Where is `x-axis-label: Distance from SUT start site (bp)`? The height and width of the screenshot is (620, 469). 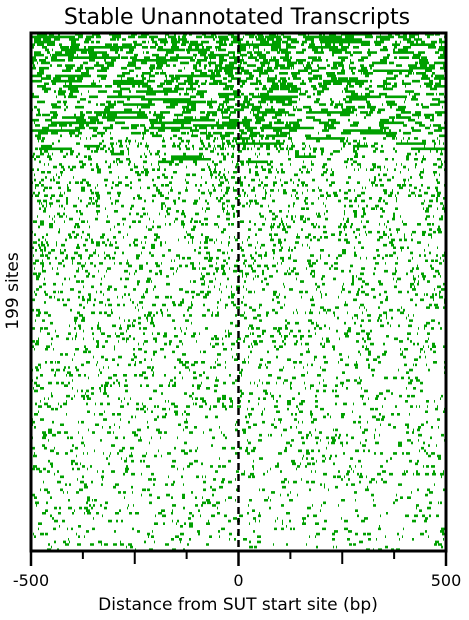
x-axis-label: Distance from SUT start site (bp) is located at coordinates (238, 605).